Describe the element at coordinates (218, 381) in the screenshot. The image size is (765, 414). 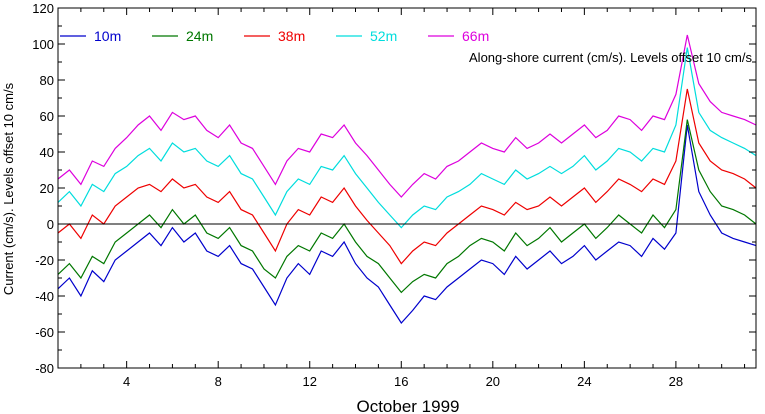
I see `x-tick-label: 8` at that location.